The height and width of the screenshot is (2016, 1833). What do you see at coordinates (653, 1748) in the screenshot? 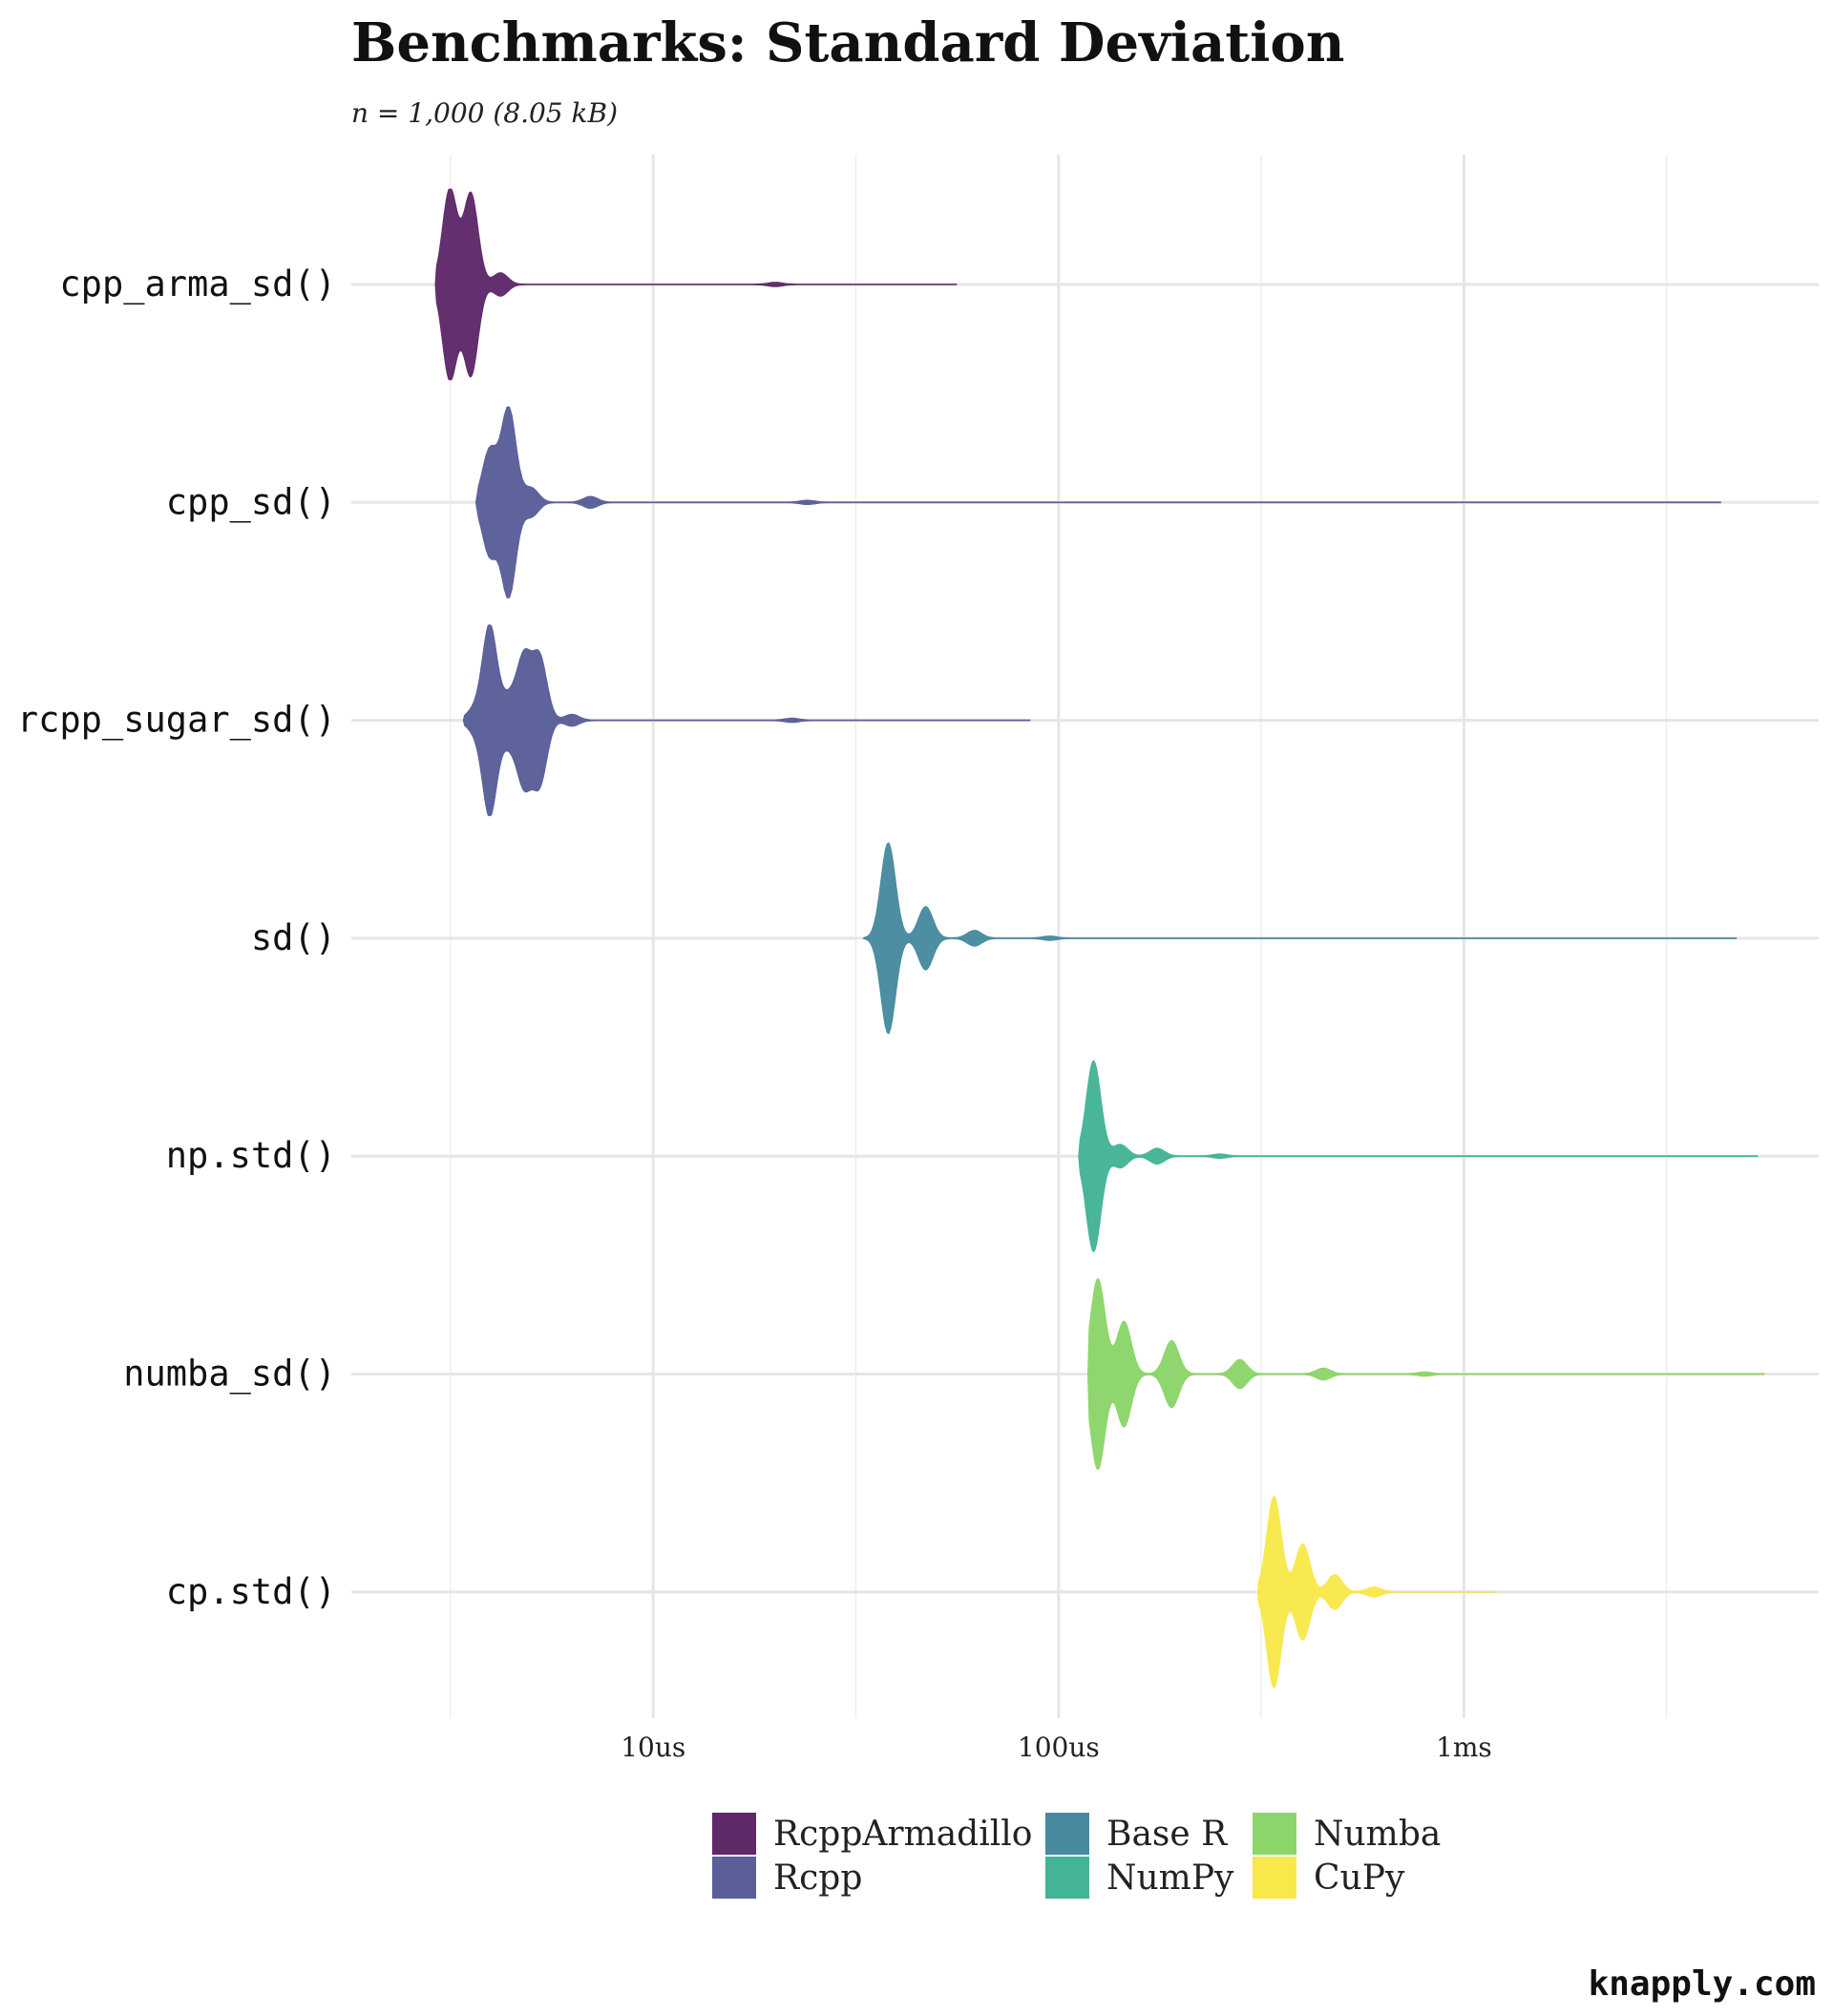
I see `x-tick-label: 10us` at bounding box center [653, 1748].